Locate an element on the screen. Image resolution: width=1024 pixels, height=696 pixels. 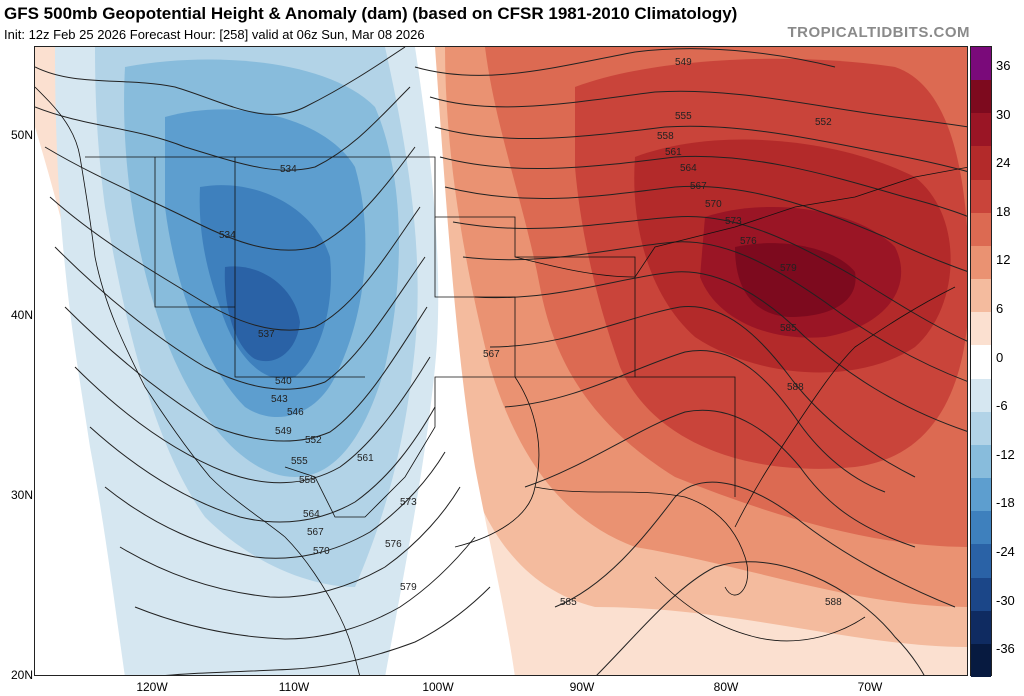
colorbar-tick-label: -24 is located at coordinates (1005, 551).